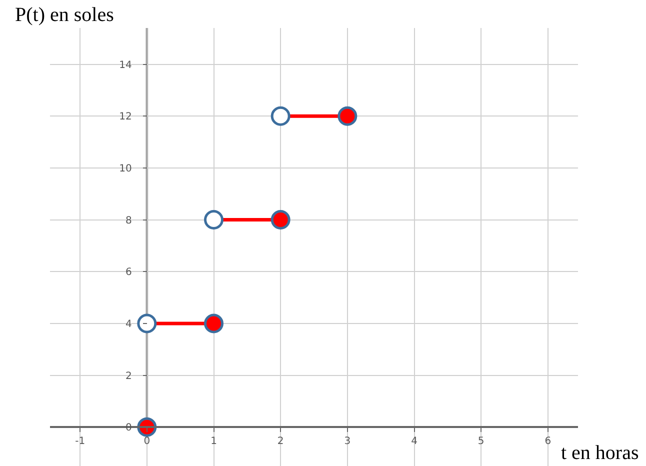 This screenshot has height=466, width=646. Describe the element at coordinates (125, 65) in the screenshot. I see `y-tick-label: 14` at that location.